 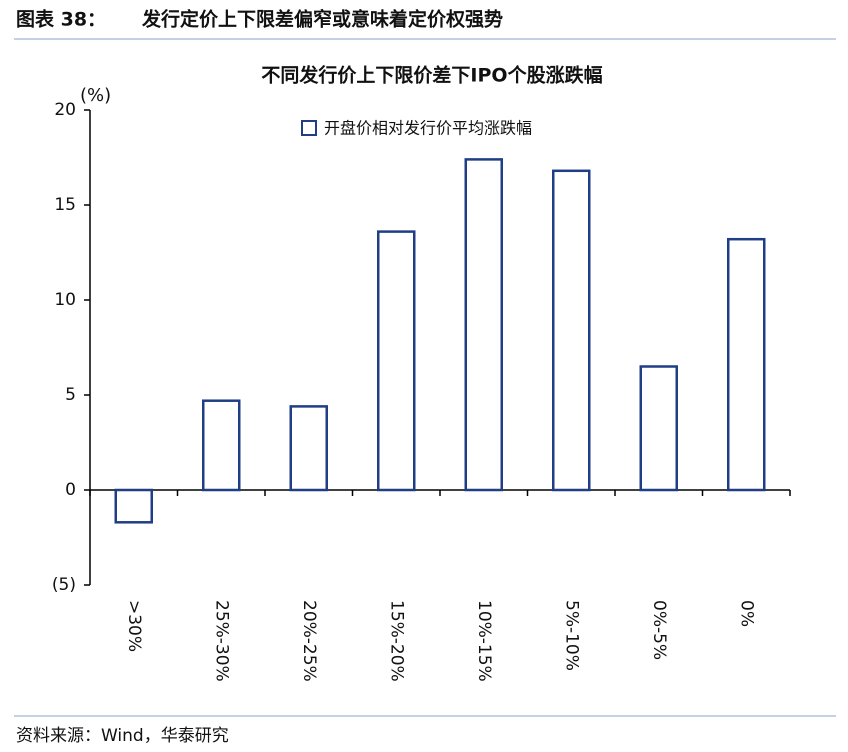 What do you see at coordinates (309, 641) in the screenshot?
I see `x-tick-label: 20%-25%` at bounding box center [309, 641].